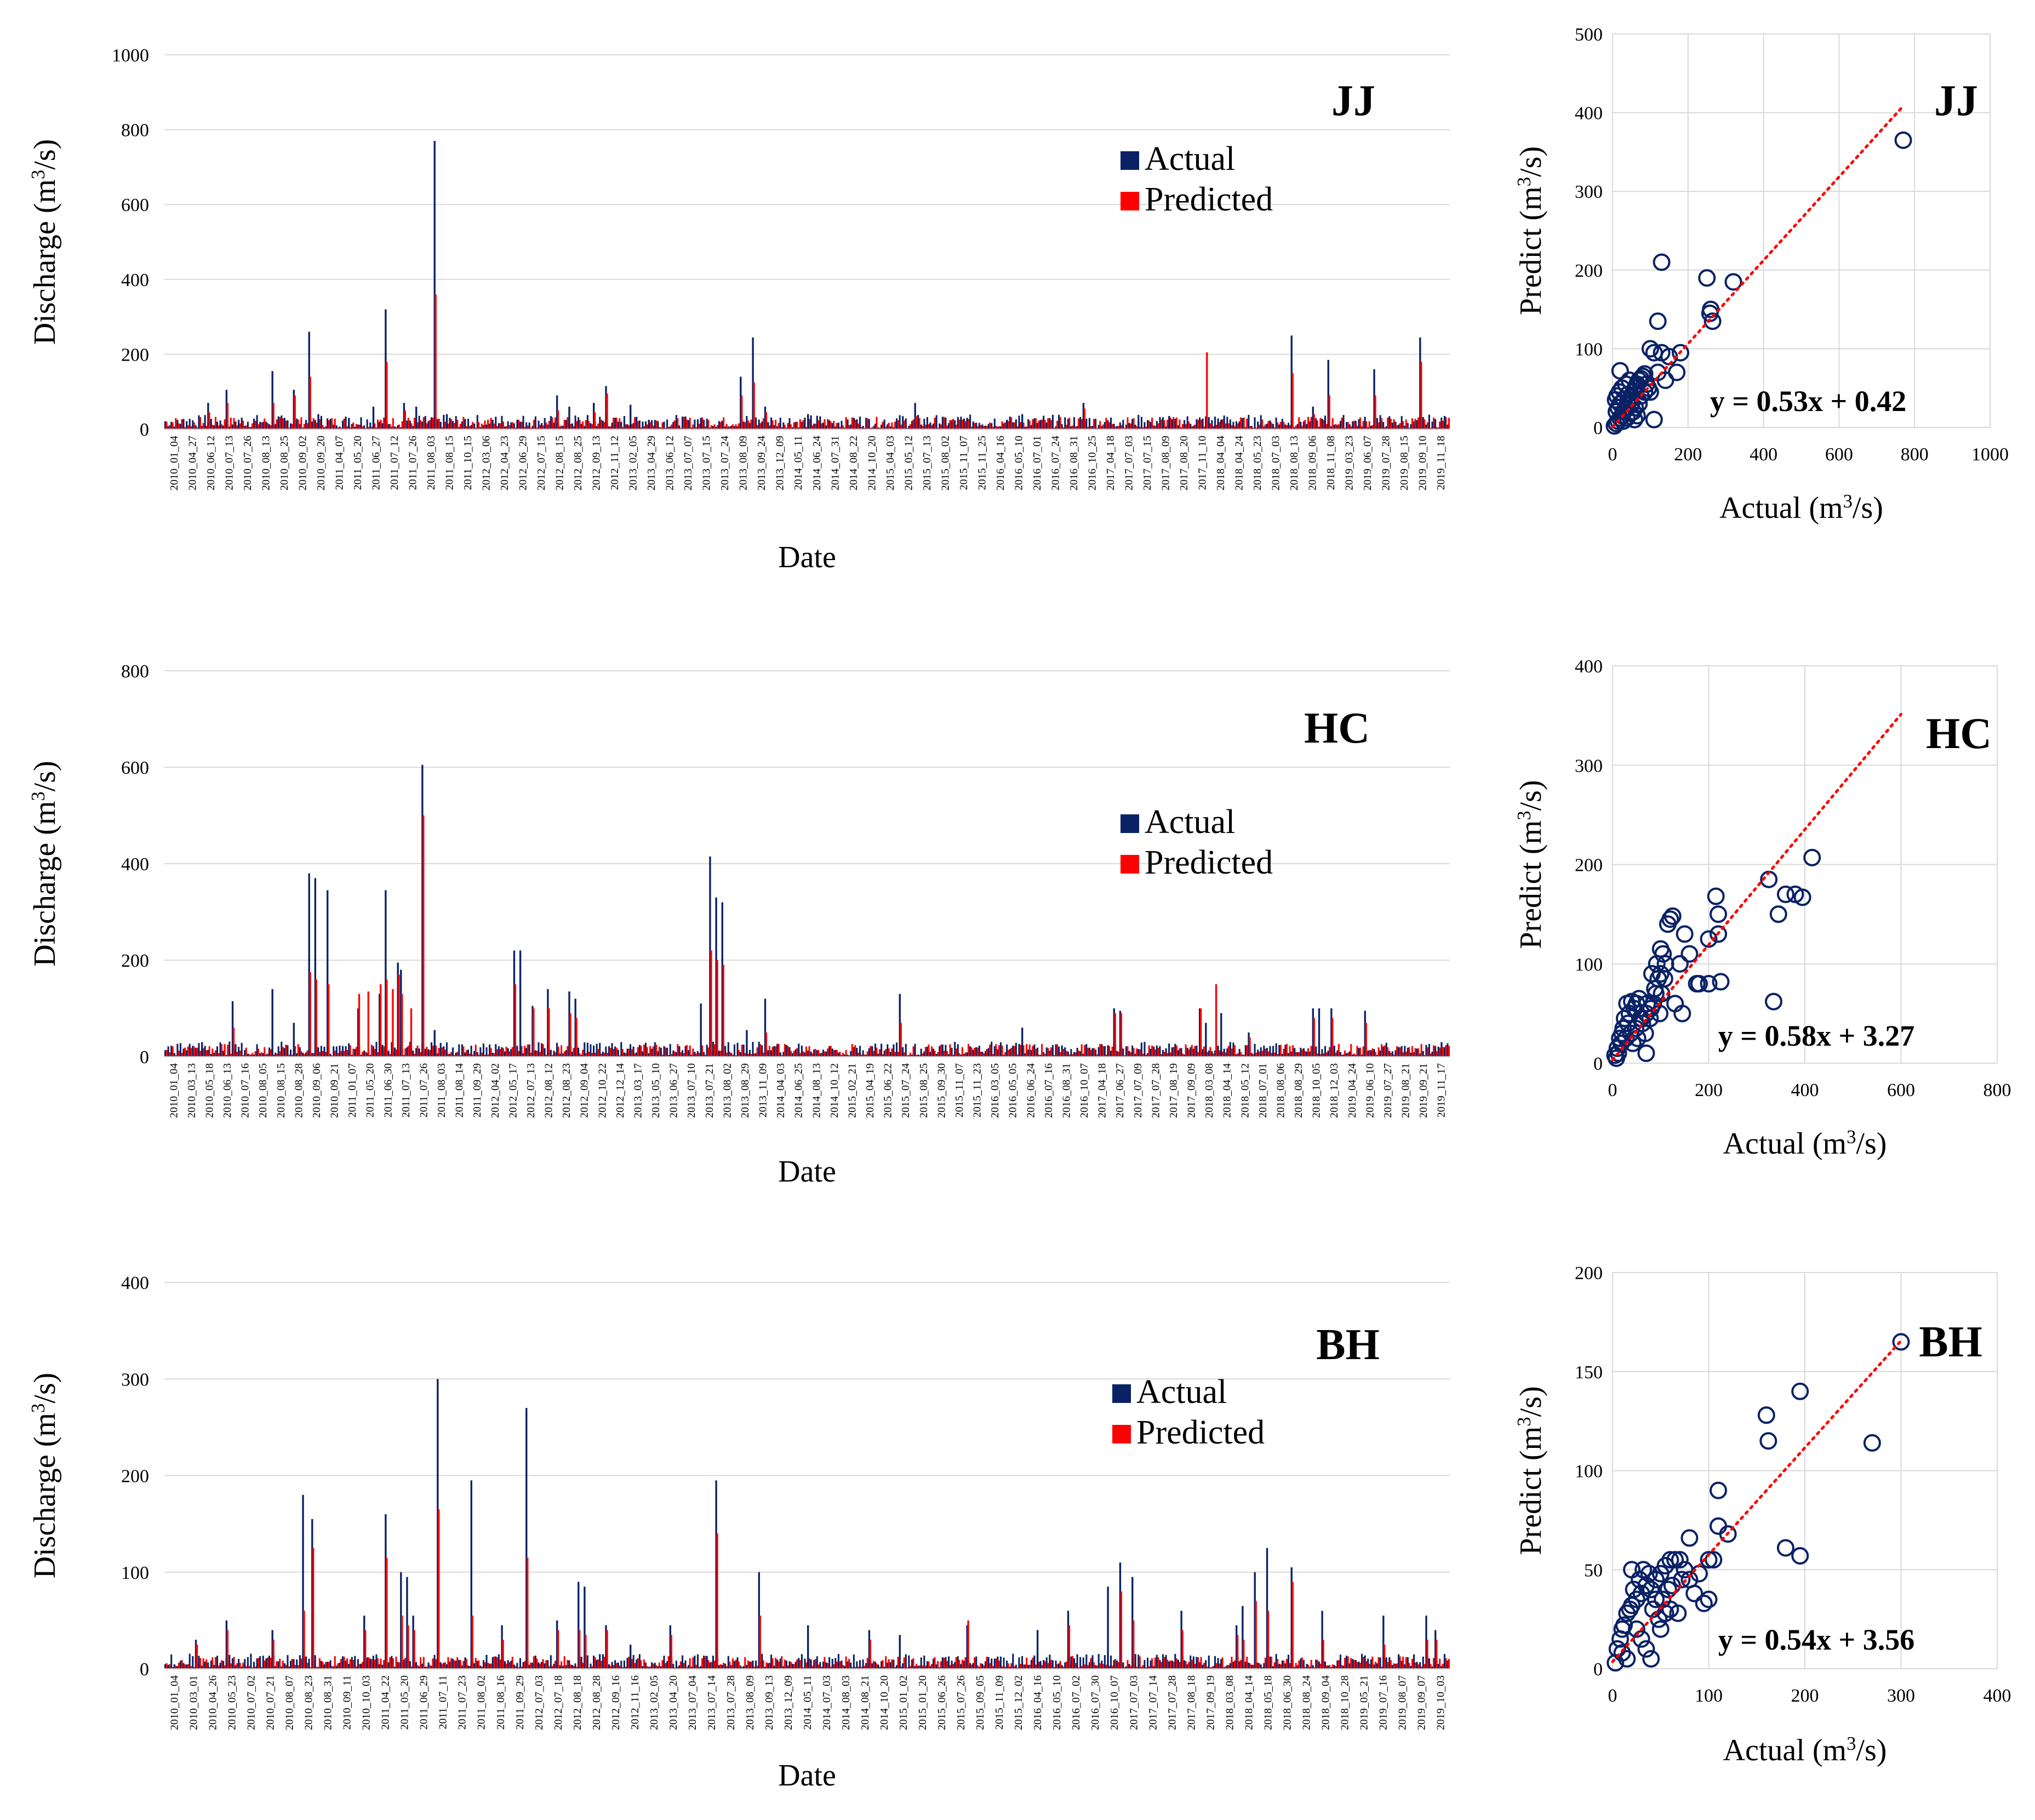 The width and height of the screenshot is (2035, 1820). What do you see at coordinates (1190, 822) in the screenshot?
I see `legend-label-actual: Actual` at bounding box center [1190, 822].